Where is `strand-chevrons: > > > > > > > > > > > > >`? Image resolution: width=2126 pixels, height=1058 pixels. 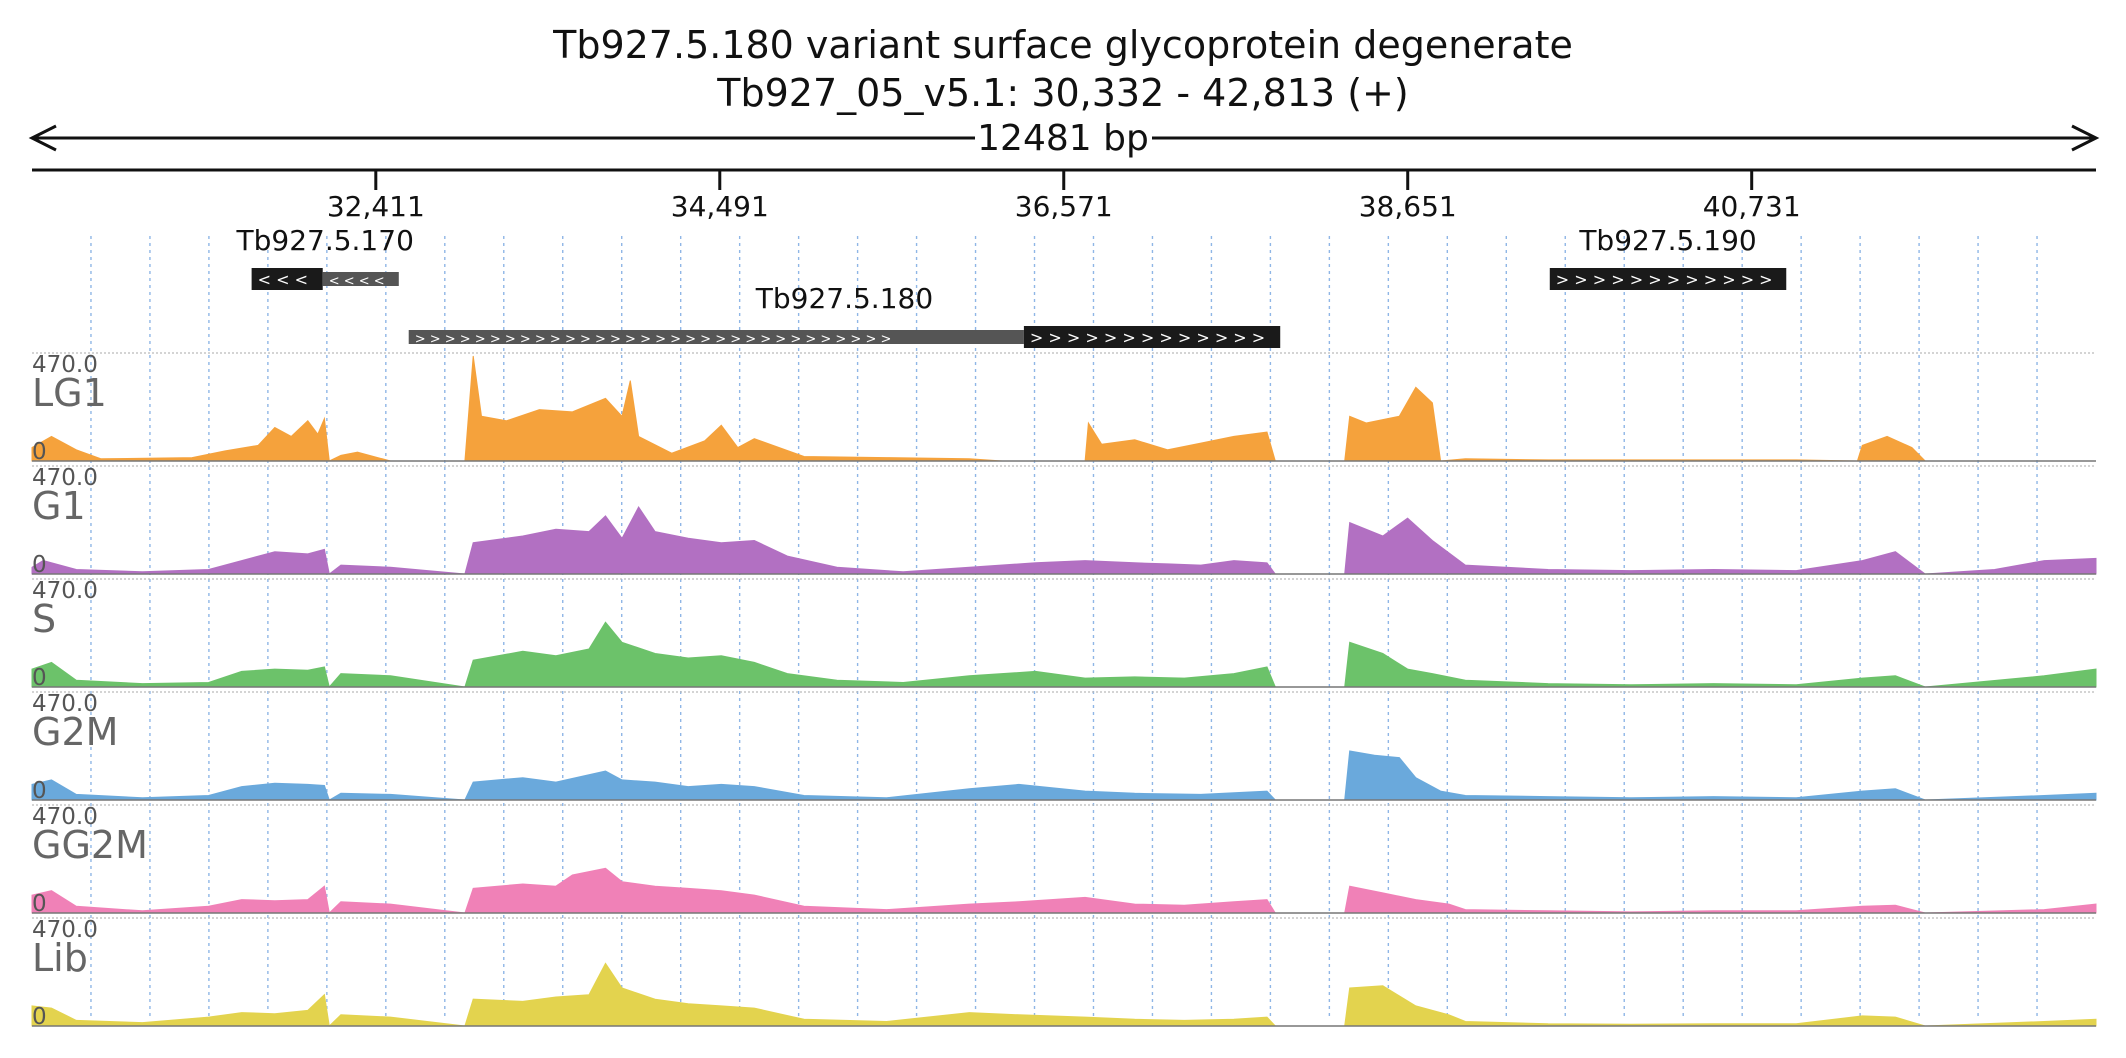
strand-chevrons: > > > > > > > > > > > > > is located at coordinates (1147, 337).